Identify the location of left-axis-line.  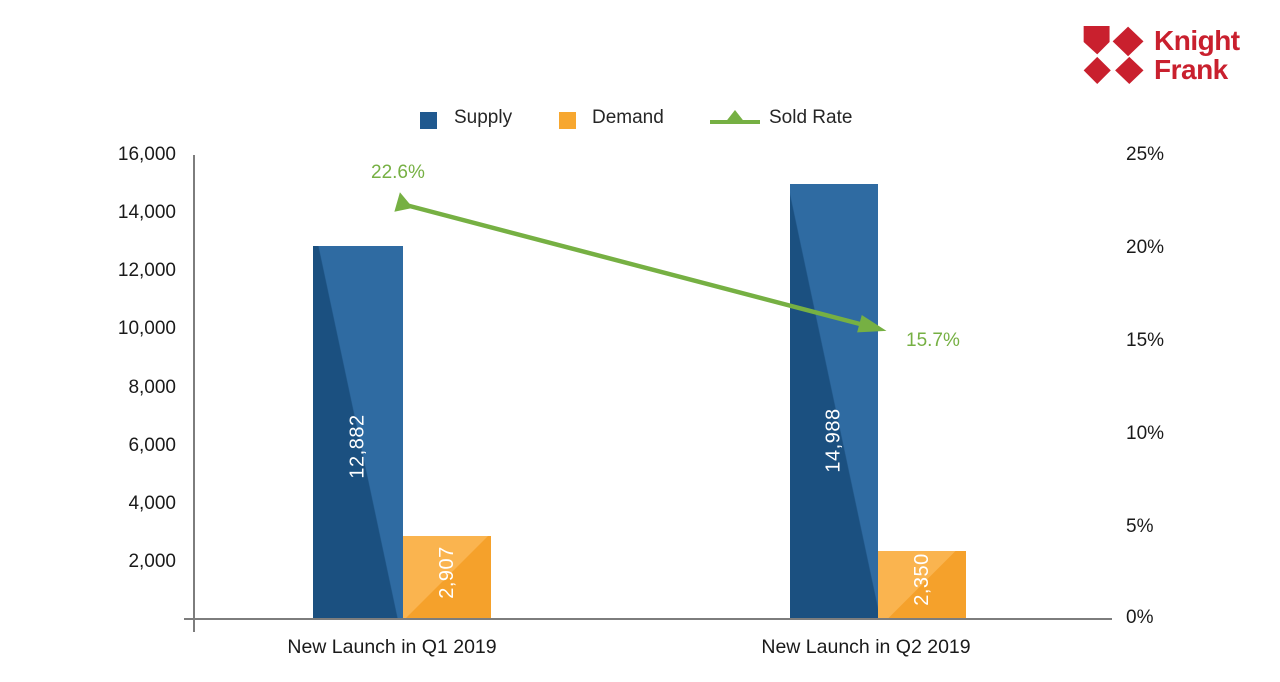
(194, 393).